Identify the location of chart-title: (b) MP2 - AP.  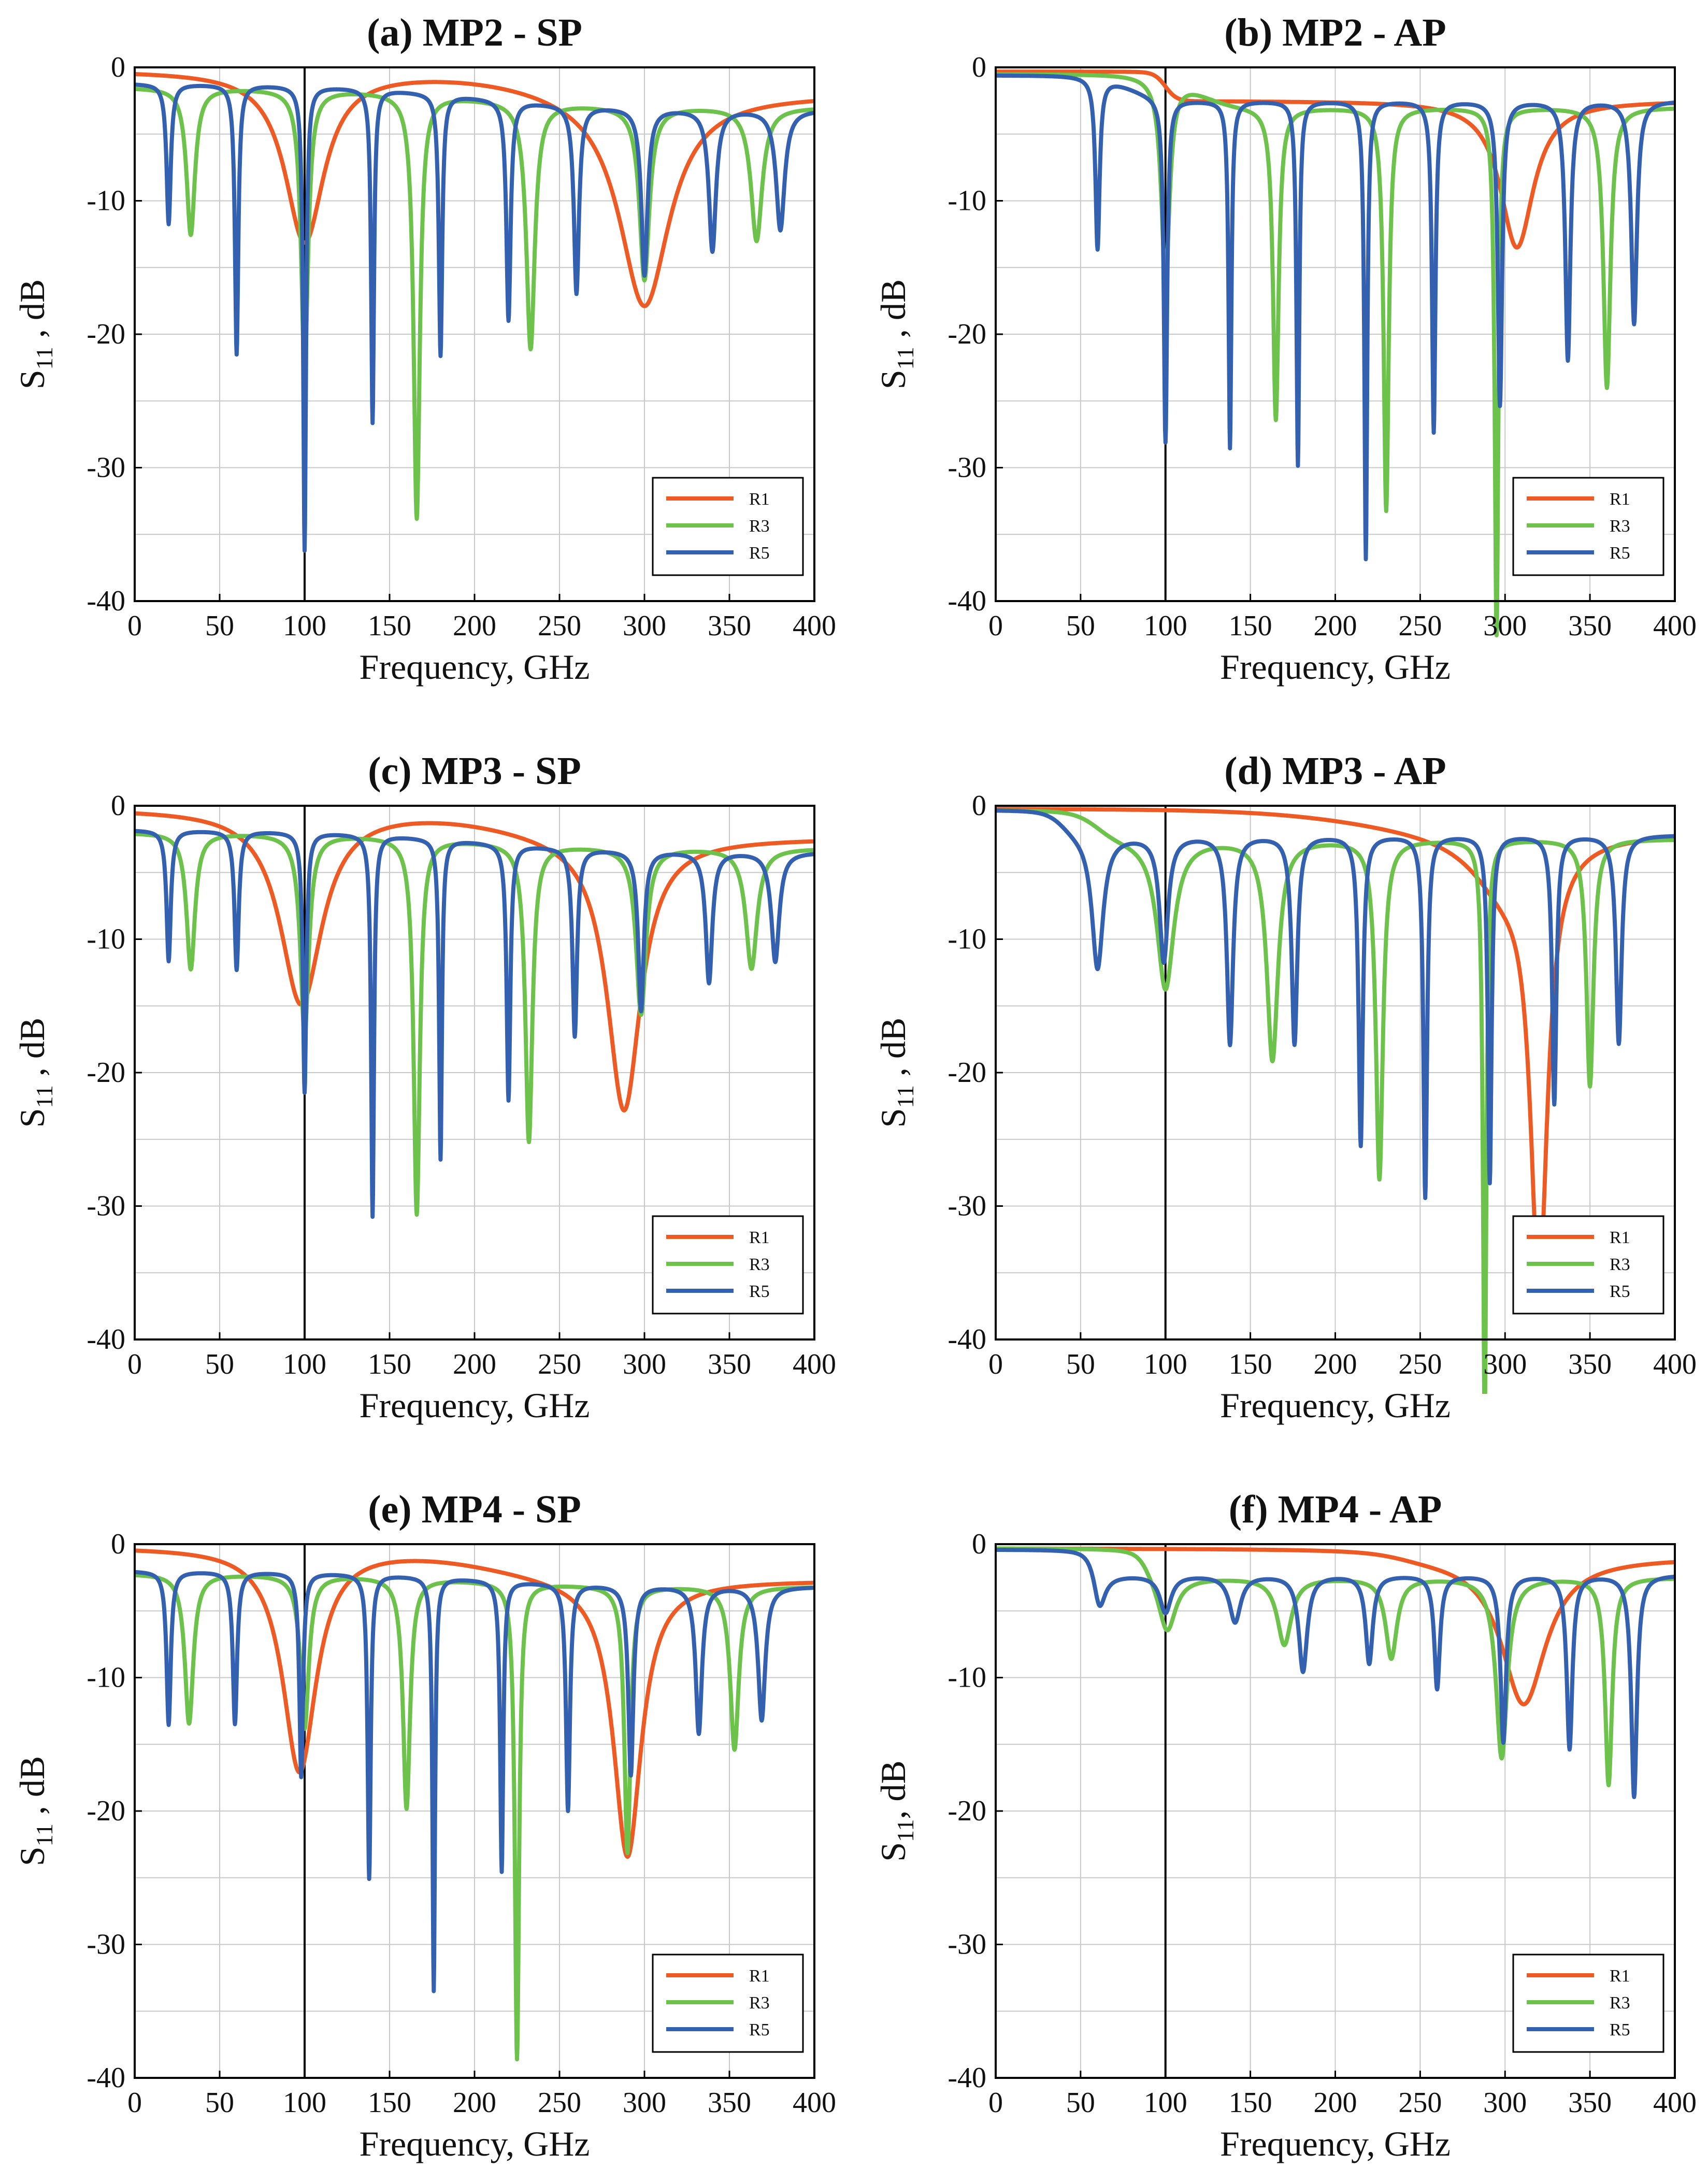
(1335, 32).